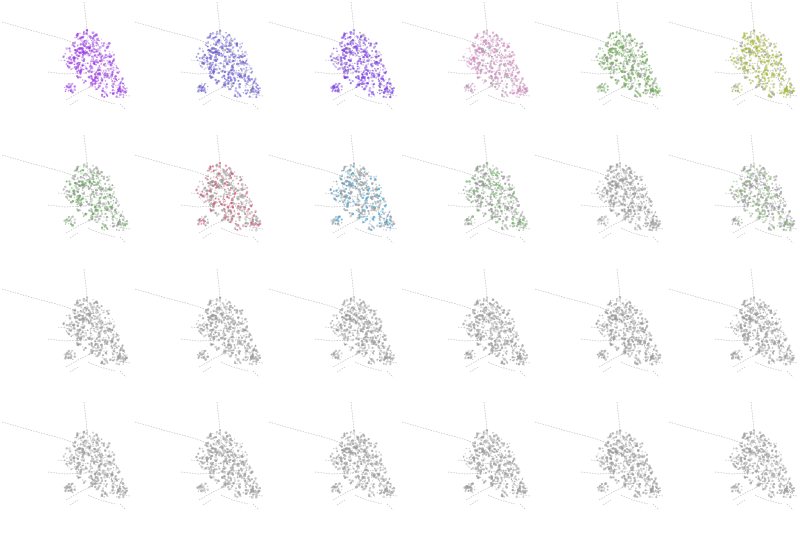 The height and width of the screenshot is (533, 800). I want to click on road-line, so click(207, 195).